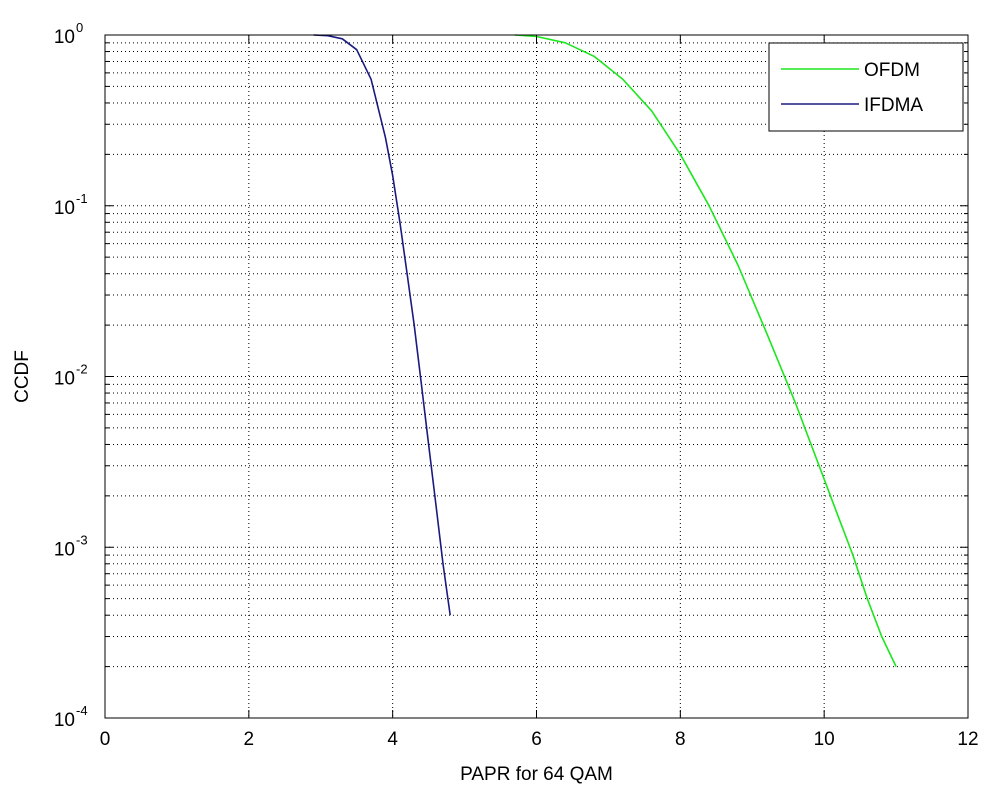  I want to click on legend-label: IFDMA, so click(893, 105).